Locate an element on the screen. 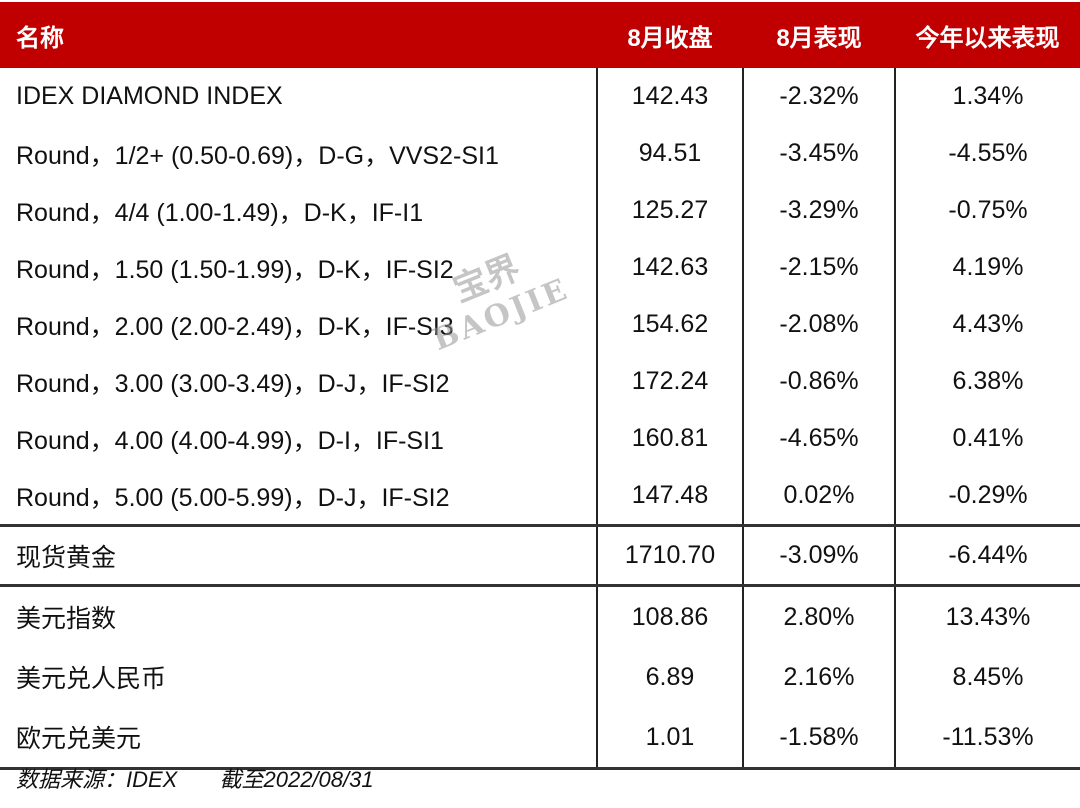 The width and height of the screenshot is (1080, 808). cell-name: Round，4/4 (1.00-1.49)，D-K，IF-I1 is located at coordinates (220, 212).